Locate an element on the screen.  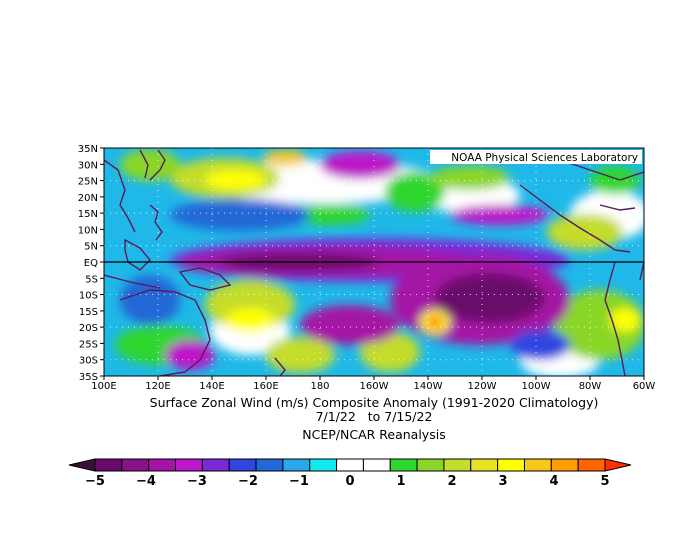
lon-label: 160E is located at coordinates (265, 386).